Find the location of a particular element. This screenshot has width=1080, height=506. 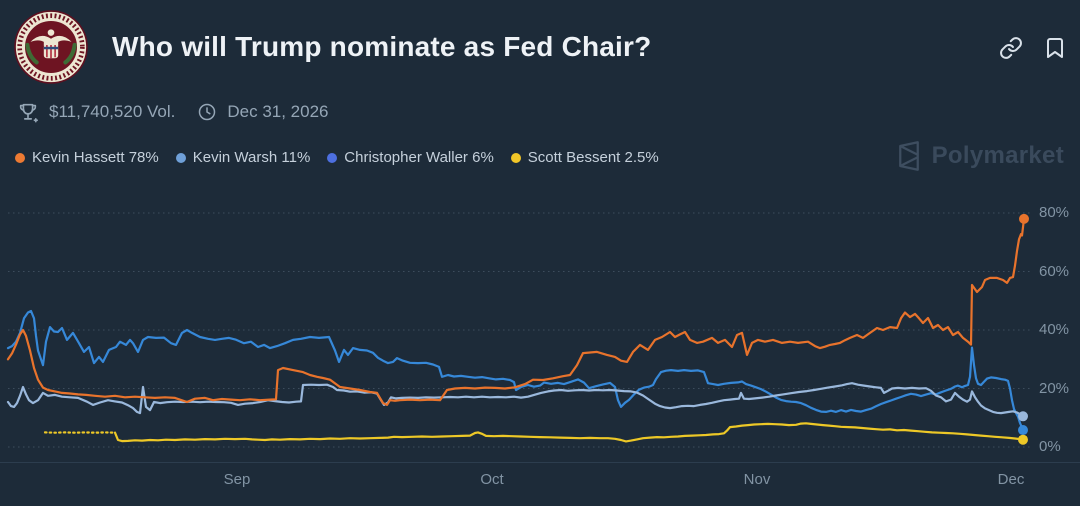

series-line-bessent is located at coordinates (569, 432).